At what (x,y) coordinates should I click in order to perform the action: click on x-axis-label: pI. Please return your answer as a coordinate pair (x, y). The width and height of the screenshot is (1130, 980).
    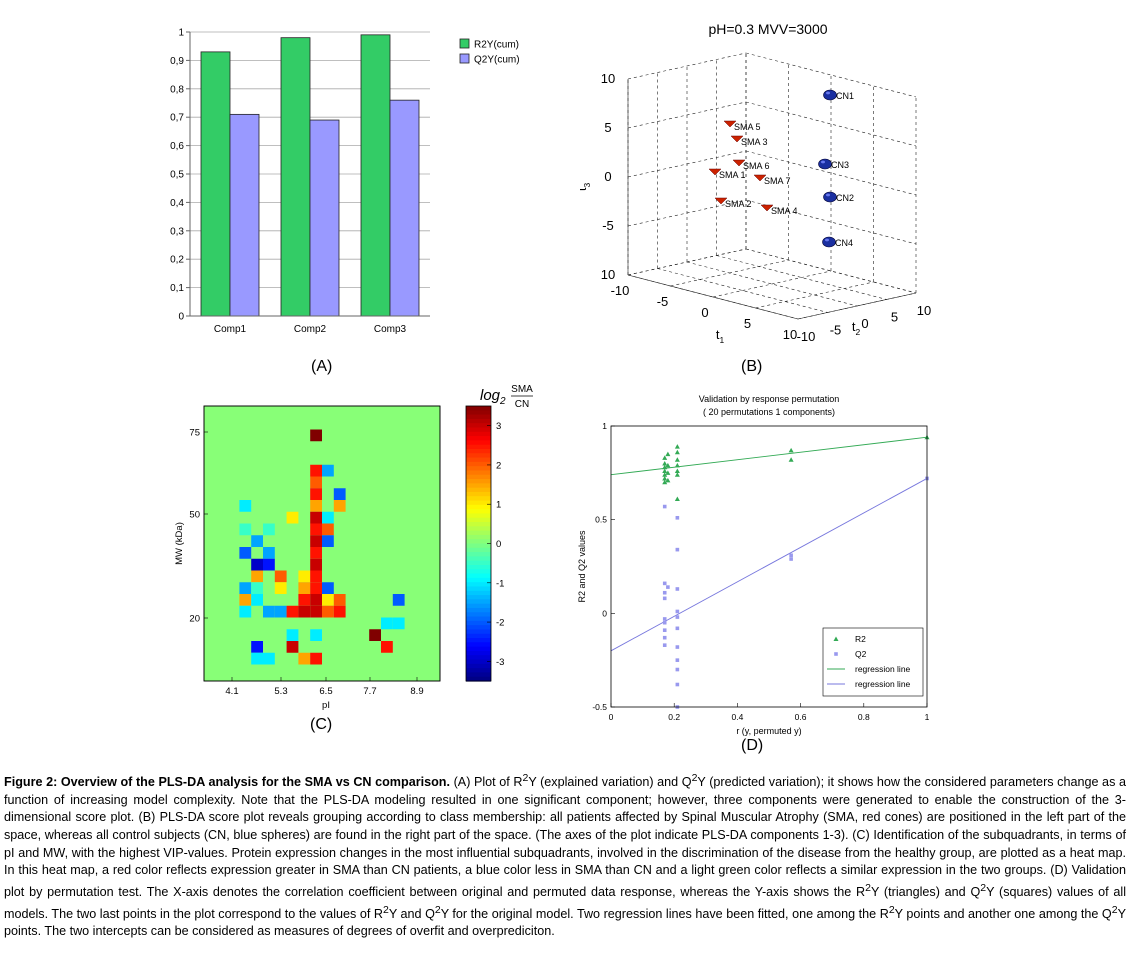
    Looking at the image, I should click on (326, 705).